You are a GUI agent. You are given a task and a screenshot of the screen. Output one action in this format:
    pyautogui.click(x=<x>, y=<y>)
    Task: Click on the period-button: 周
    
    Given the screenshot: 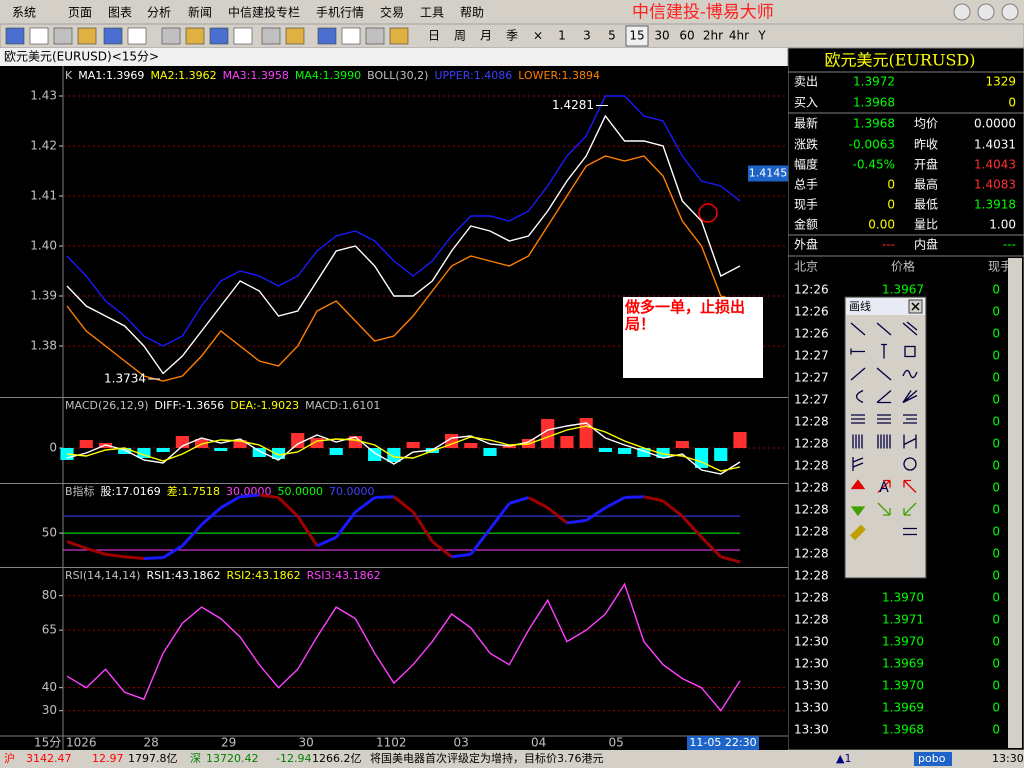 What is the action you would take?
    pyautogui.click(x=460, y=36)
    